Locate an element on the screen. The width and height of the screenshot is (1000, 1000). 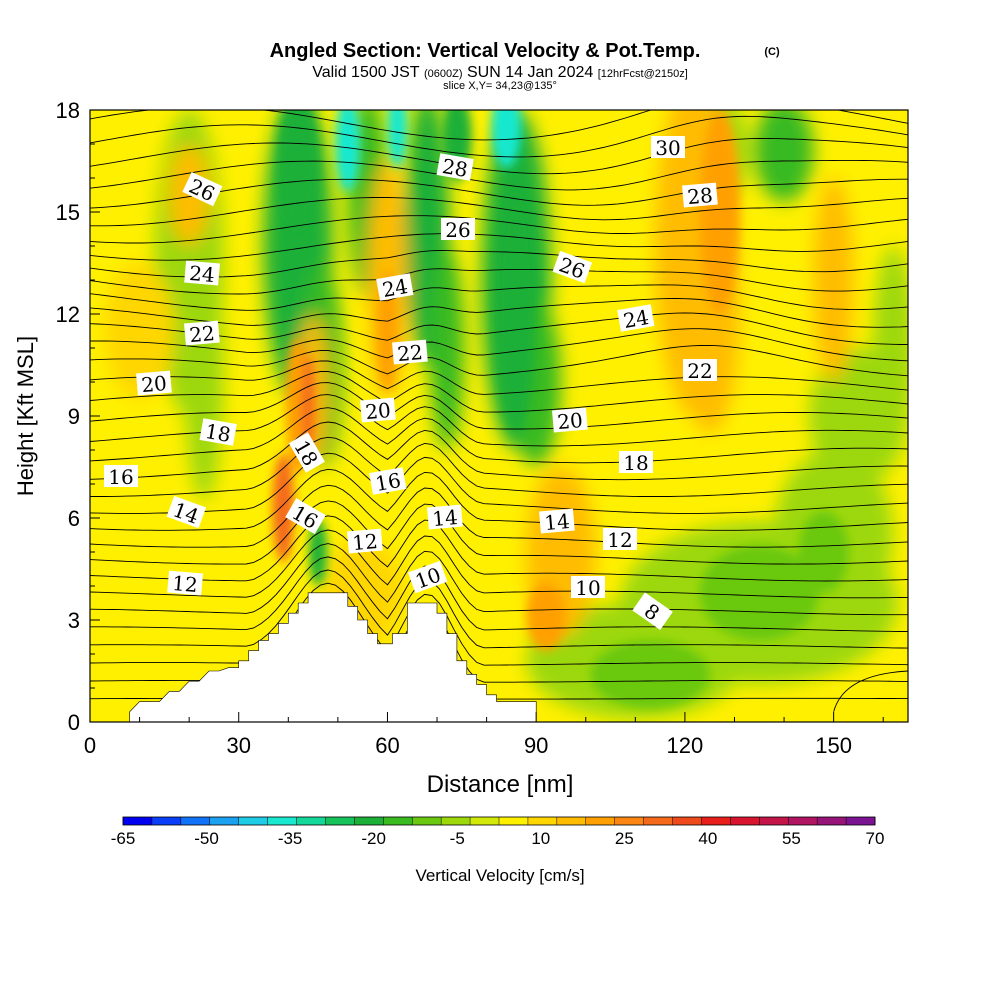
colorbar-tick-label: -5 is located at coordinates (457, 838).